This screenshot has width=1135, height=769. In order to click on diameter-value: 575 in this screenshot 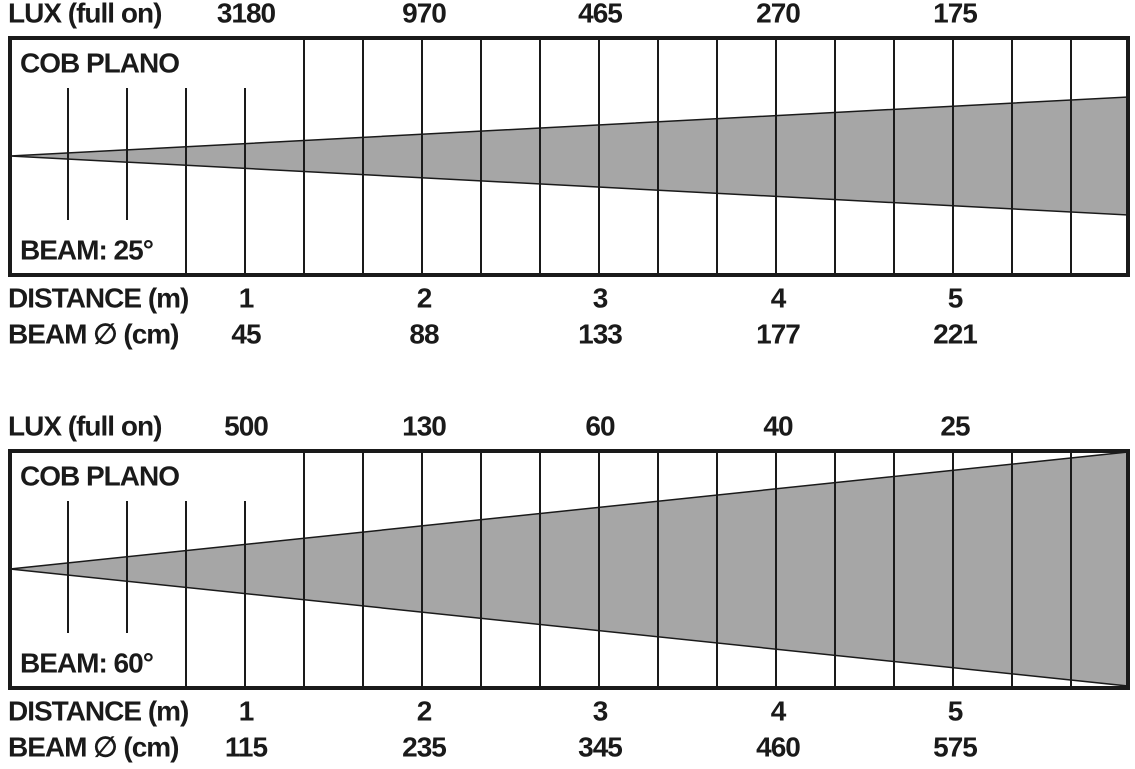, I will do `click(955, 746)`.